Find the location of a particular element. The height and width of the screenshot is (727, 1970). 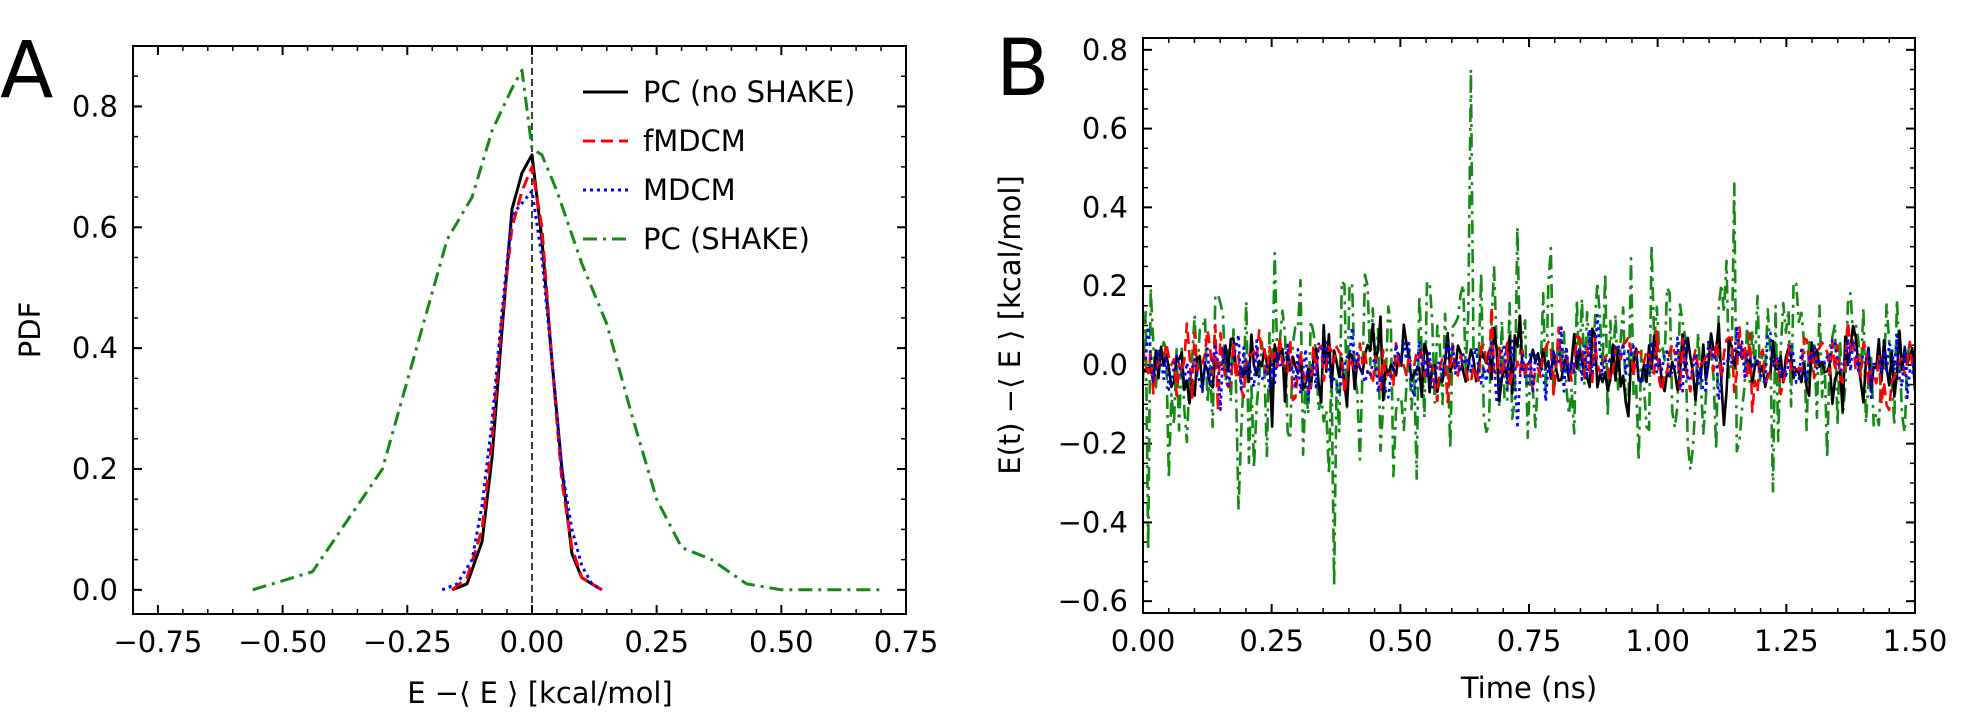

panel-b-x-tick-label: 1.25 is located at coordinates (1786, 641).